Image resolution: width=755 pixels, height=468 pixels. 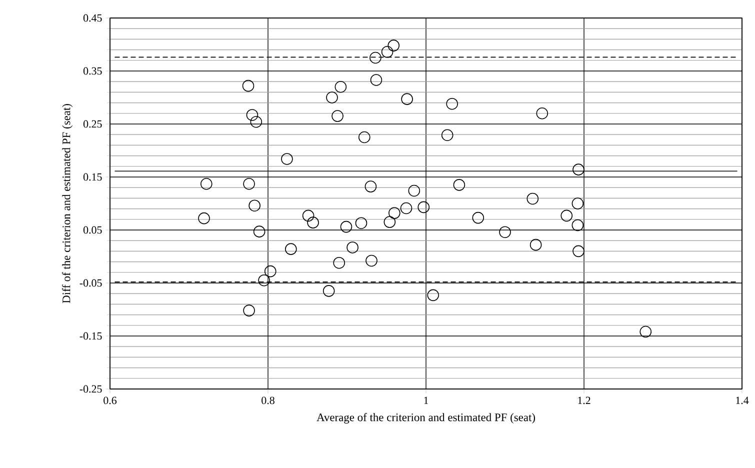 What do you see at coordinates (426, 418) in the screenshot?
I see `x-axis-title: Average of the criterion and estimated PF (seat)` at bounding box center [426, 418].